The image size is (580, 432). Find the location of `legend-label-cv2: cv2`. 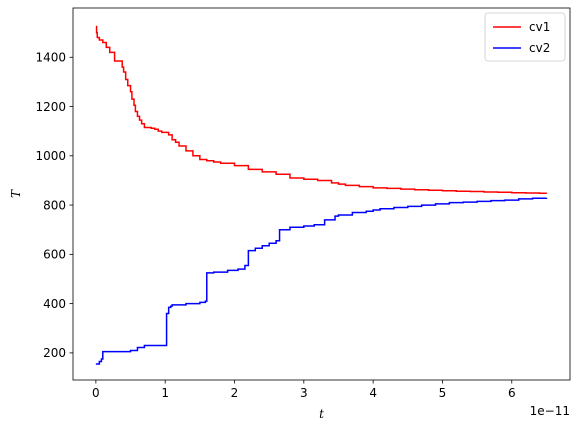

legend-label-cv2: cv2 is located at coordinates (539, 48).